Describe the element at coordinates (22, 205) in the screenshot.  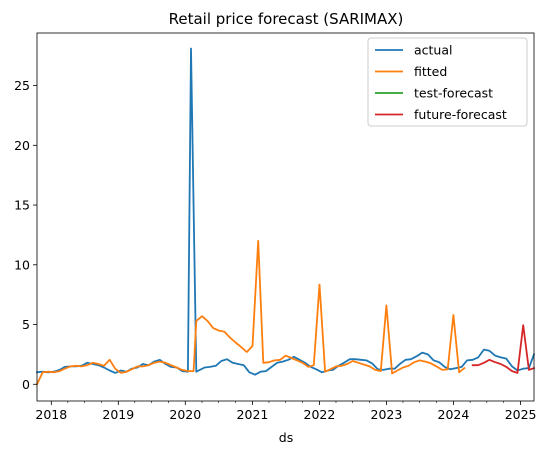
I see `y-tick-label: 15` at that location.